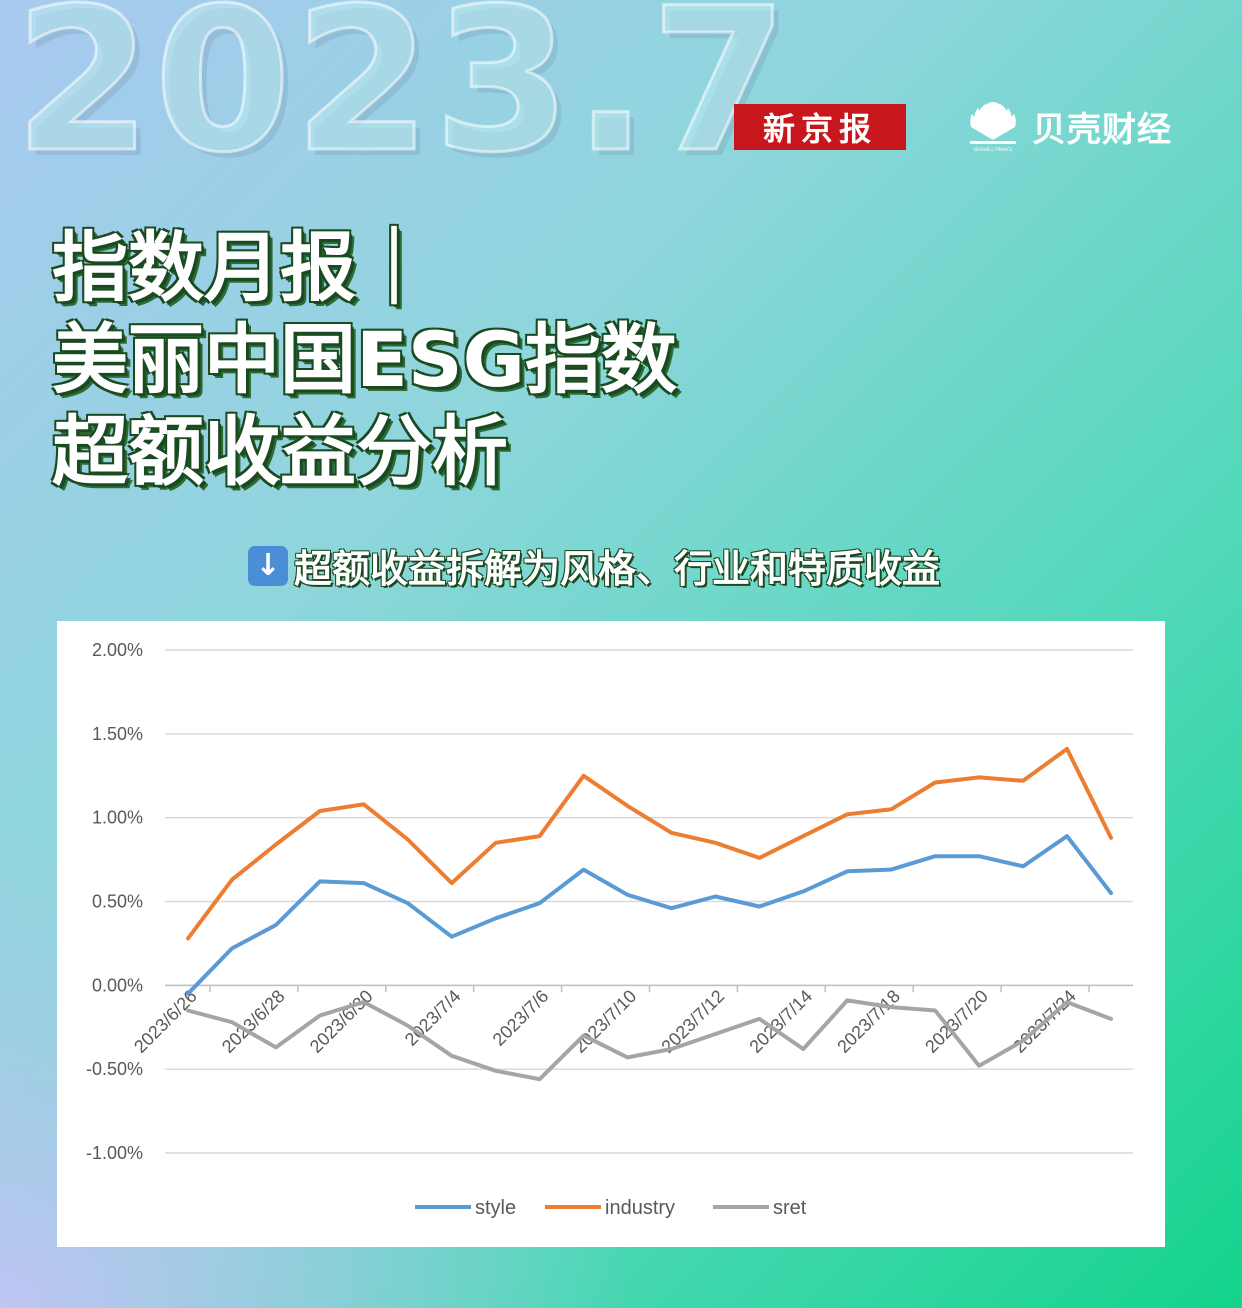  I want to click on title-line-1: 指数月报｜, so click(242, 267).